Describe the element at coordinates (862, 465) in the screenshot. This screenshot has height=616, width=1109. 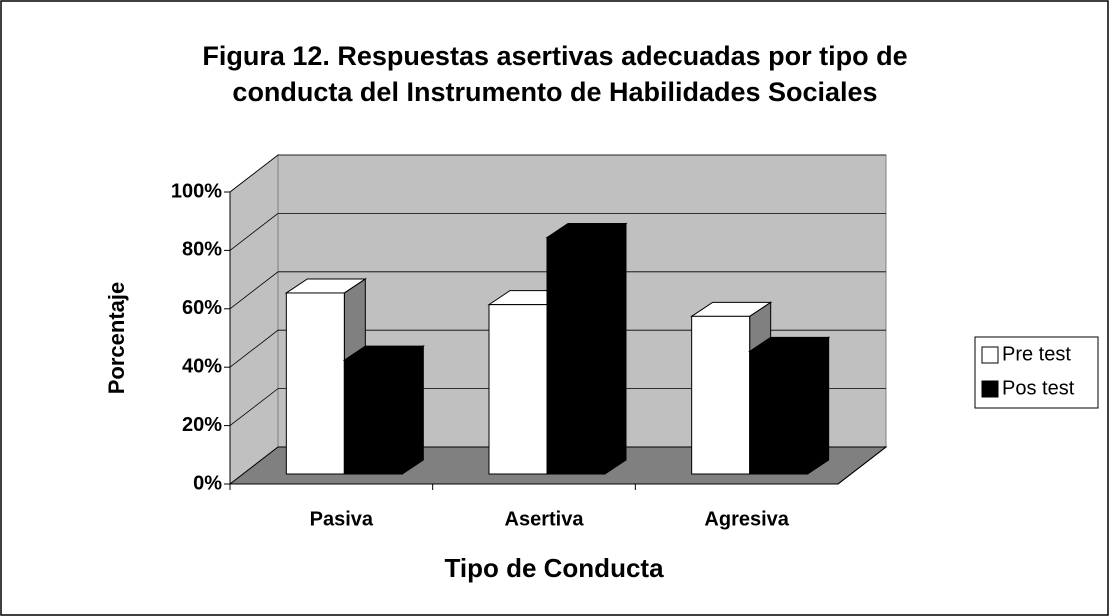
I see `x-axis-depth` at that location.